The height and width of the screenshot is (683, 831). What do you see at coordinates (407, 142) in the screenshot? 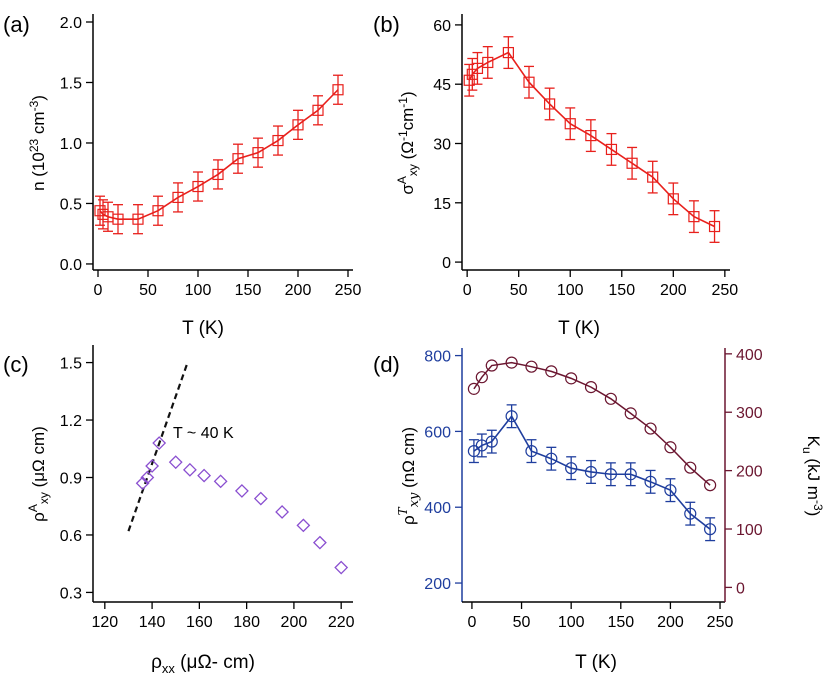
I see `panel-b-ylabel: σAxy (Ω-1cm-1)` at bounding box center [407, 142].